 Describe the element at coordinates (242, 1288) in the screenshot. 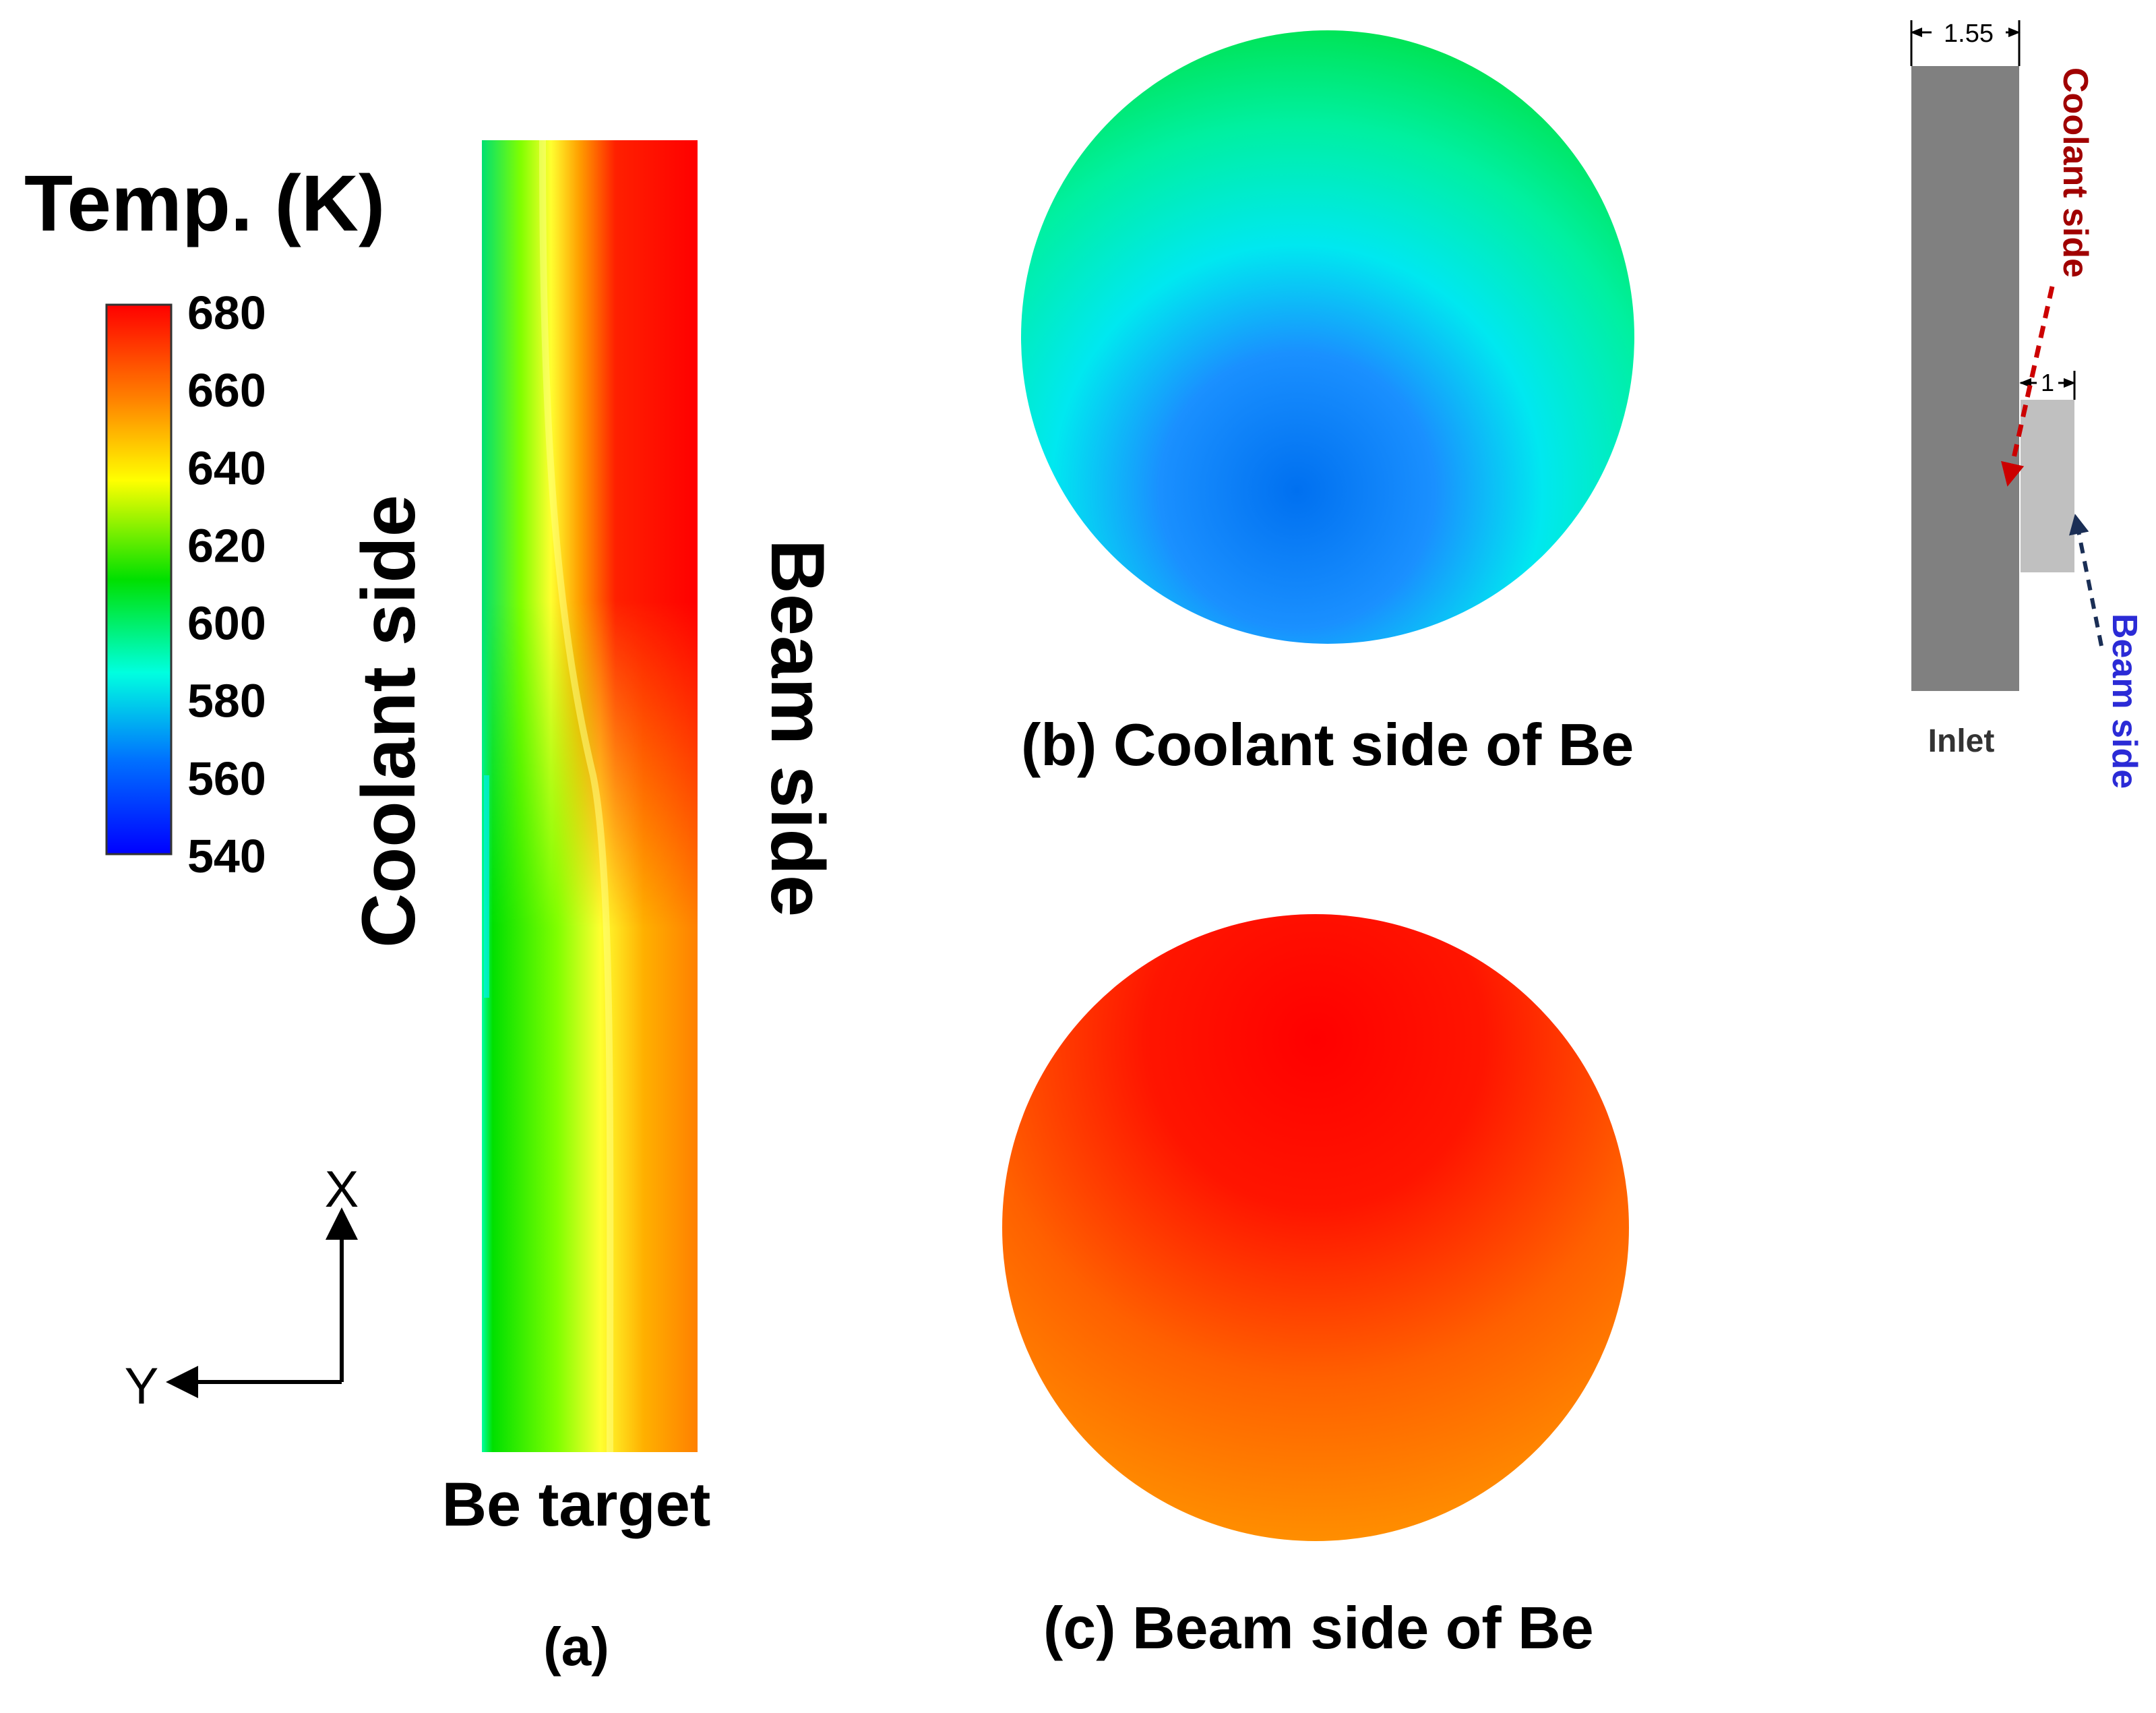

I see `axis-indicator: X Y` at that location.